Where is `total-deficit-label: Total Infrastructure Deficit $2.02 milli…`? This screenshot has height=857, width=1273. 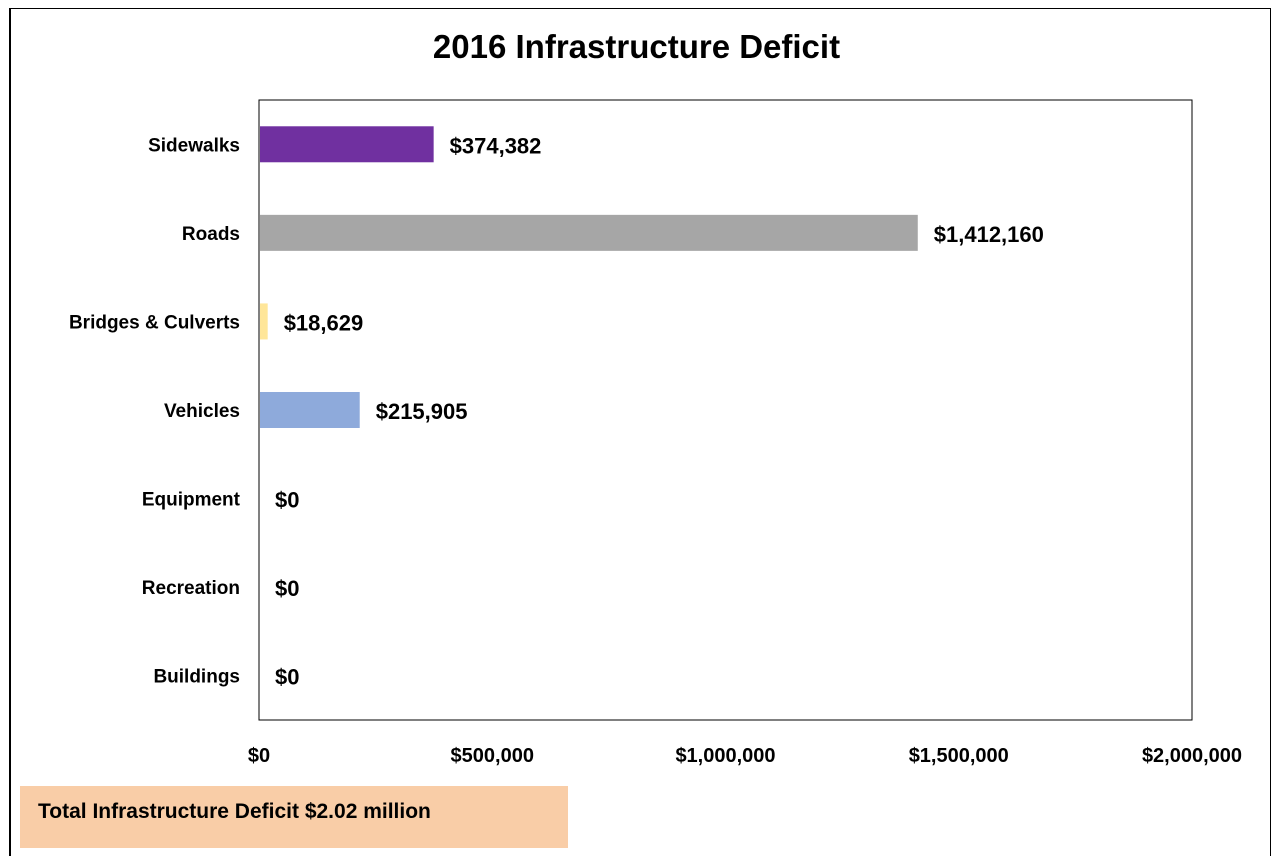
total-deficit-label: Total Infrastructure Deficit $2.02 milli… is located at coordinates (234, 811).